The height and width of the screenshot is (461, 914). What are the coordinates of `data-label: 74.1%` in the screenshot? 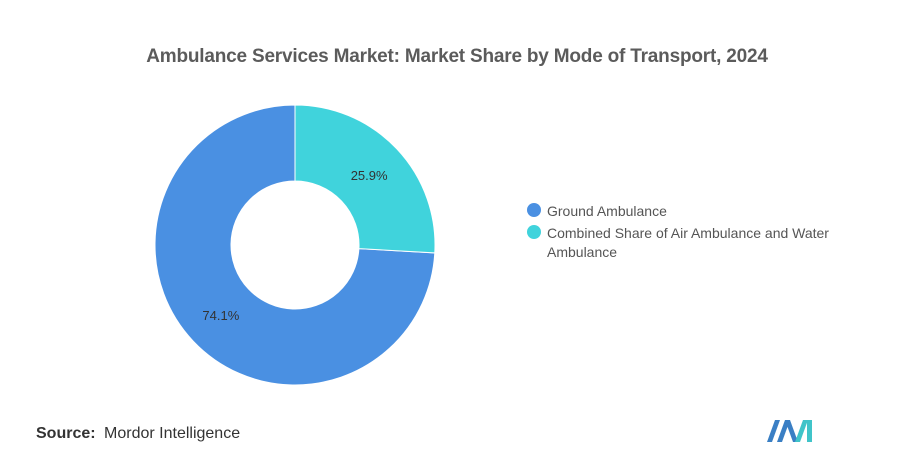 It's located at (220, 315).